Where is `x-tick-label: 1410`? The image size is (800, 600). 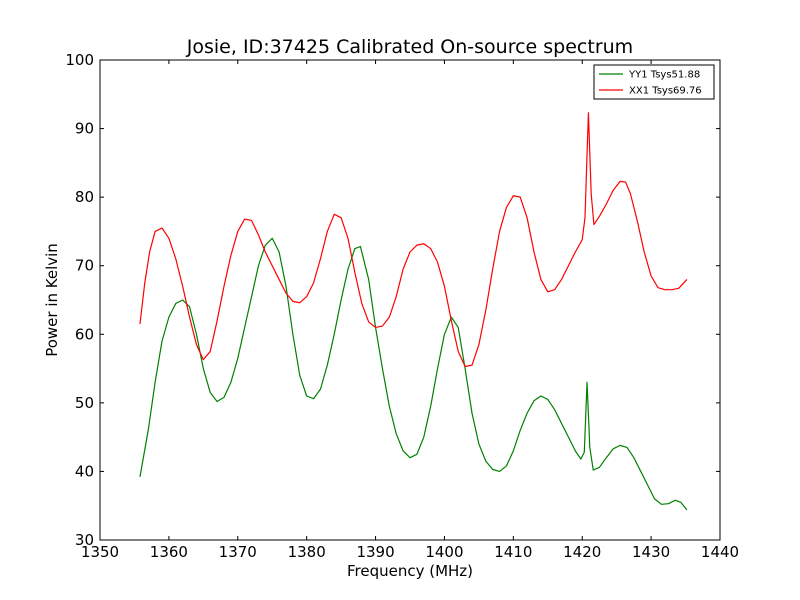 x-tick-label: 1410 is located at coordinates (513, 552).